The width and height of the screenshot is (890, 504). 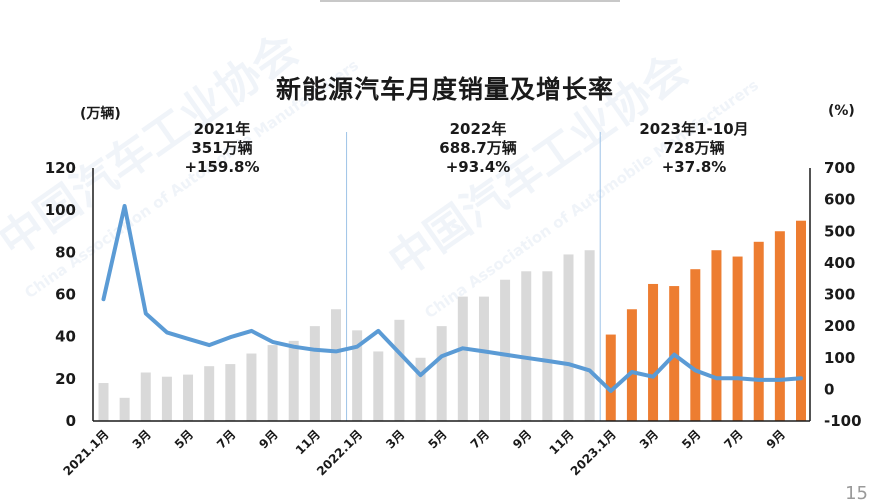 I want to click on summary-year: 2021年, so click(x=222, y=129).